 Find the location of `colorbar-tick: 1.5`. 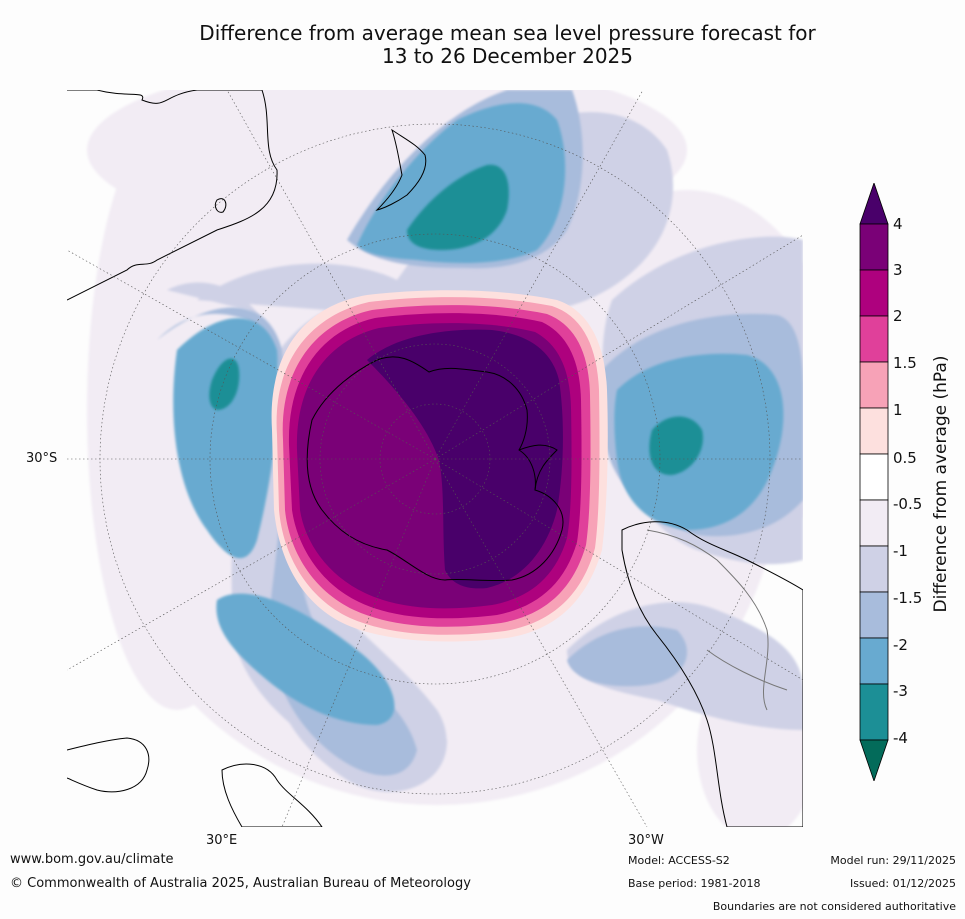

colorbar-tick: 1.5 is located at coordinates (905, 363).